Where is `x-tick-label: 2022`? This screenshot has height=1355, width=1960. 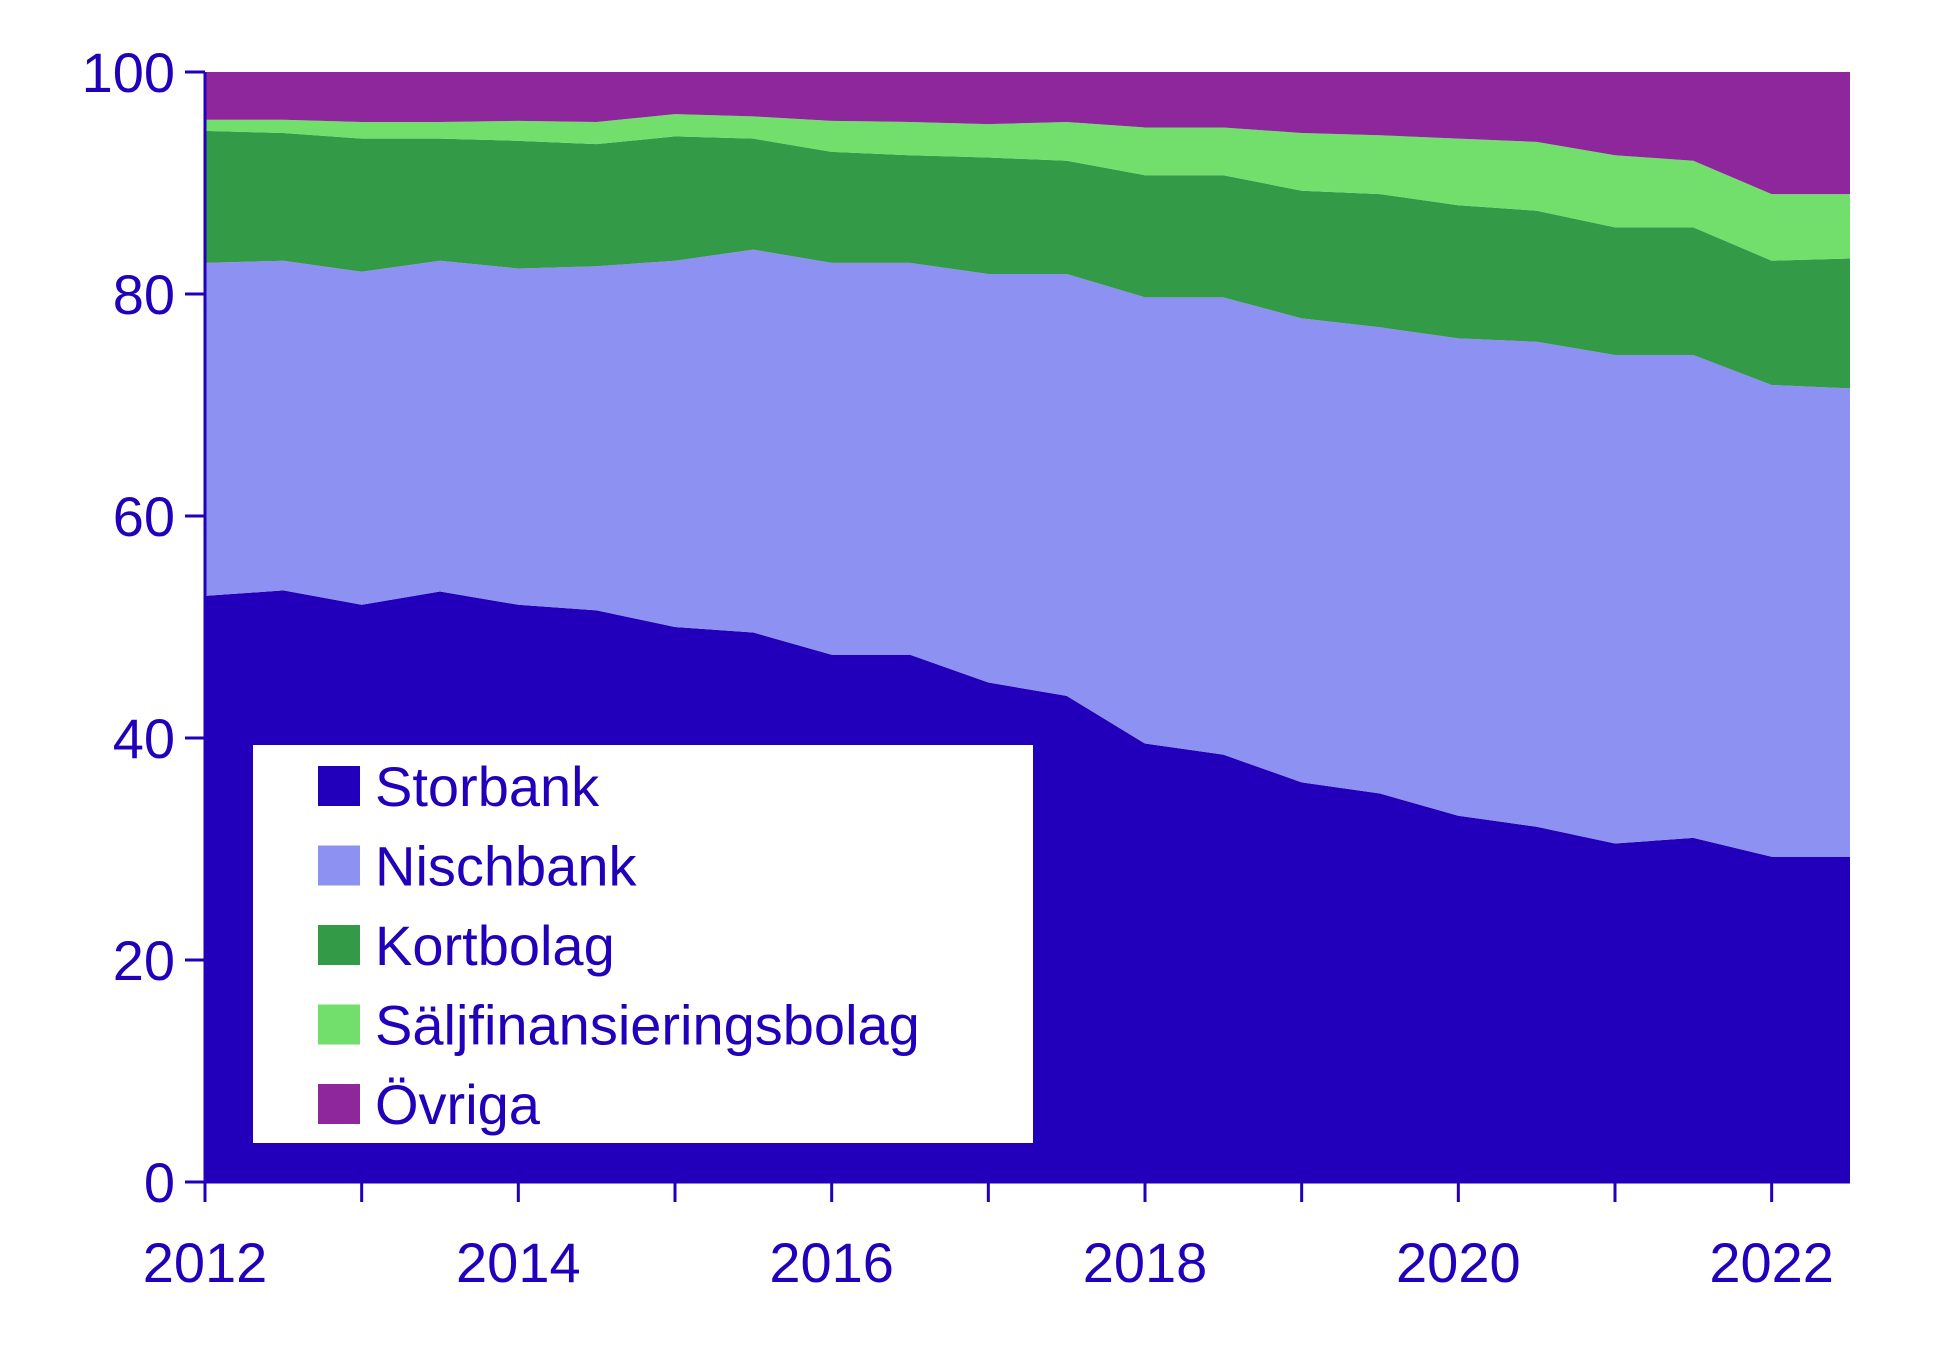 x-tick-label: 2022 is located at coordinates (1771, 1262).